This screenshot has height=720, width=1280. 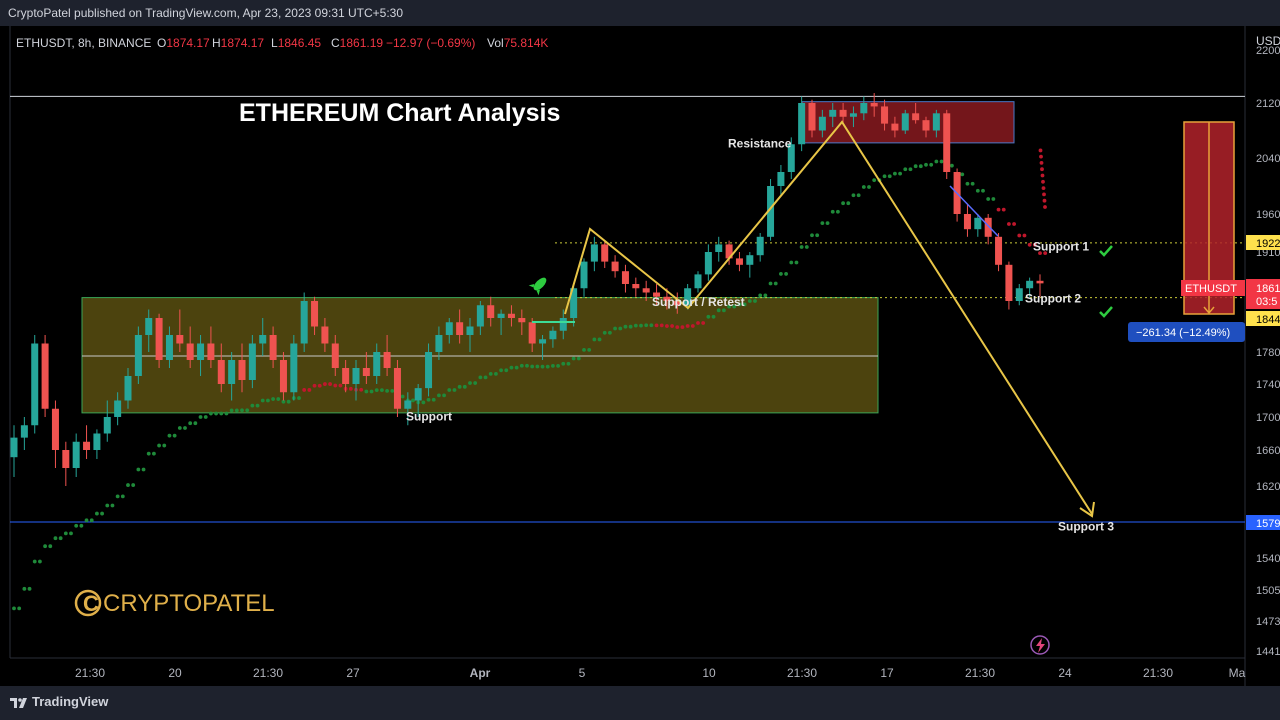 What do you see at coordinates (1053, 299) in the screenshot?
I see `chart-annotation: Support 2` at bounding box center [1053, 299].